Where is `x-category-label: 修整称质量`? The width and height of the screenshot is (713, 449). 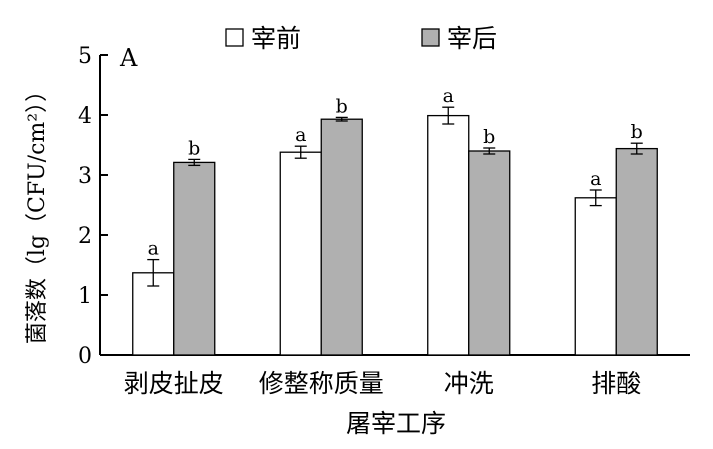
x-category-label: 修整称质量 is located at coordinates (321, 383).